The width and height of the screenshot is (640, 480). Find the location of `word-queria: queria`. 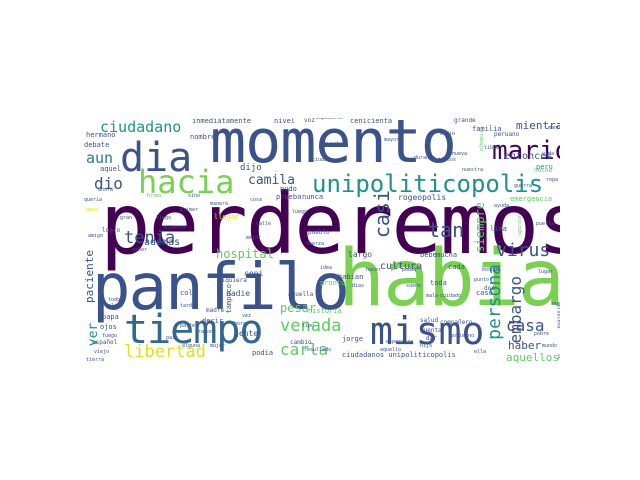

word-queria: queria is located at coordinates (93, 200).